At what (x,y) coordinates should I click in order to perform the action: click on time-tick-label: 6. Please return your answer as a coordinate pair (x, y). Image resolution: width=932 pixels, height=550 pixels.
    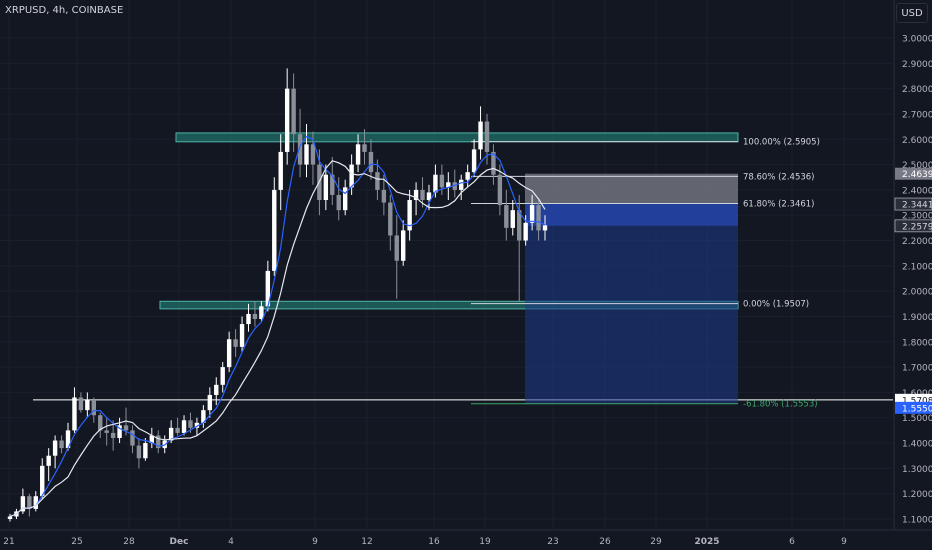
    Looking at the image, I should click on (792, 542).